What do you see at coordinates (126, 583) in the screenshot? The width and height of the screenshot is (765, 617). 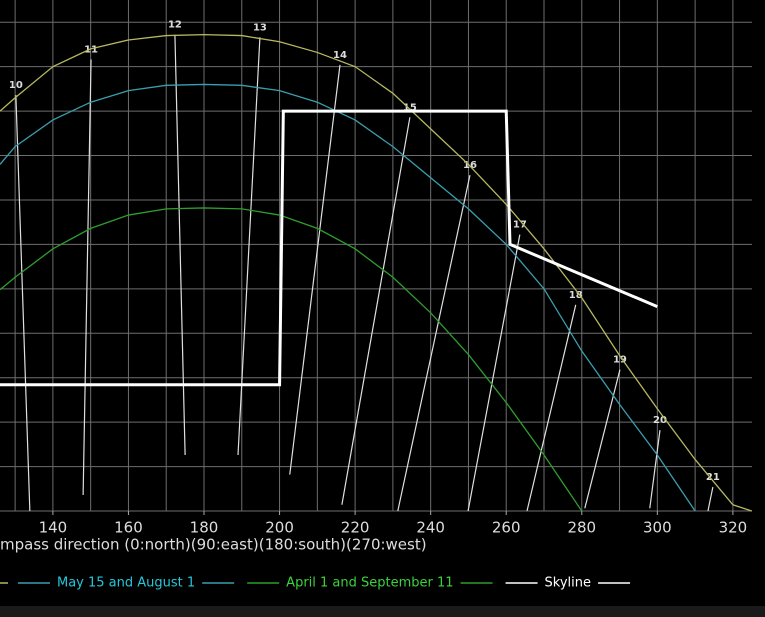 I see `legend-label: May 15 and August 1` at bounding box center [126, 583].